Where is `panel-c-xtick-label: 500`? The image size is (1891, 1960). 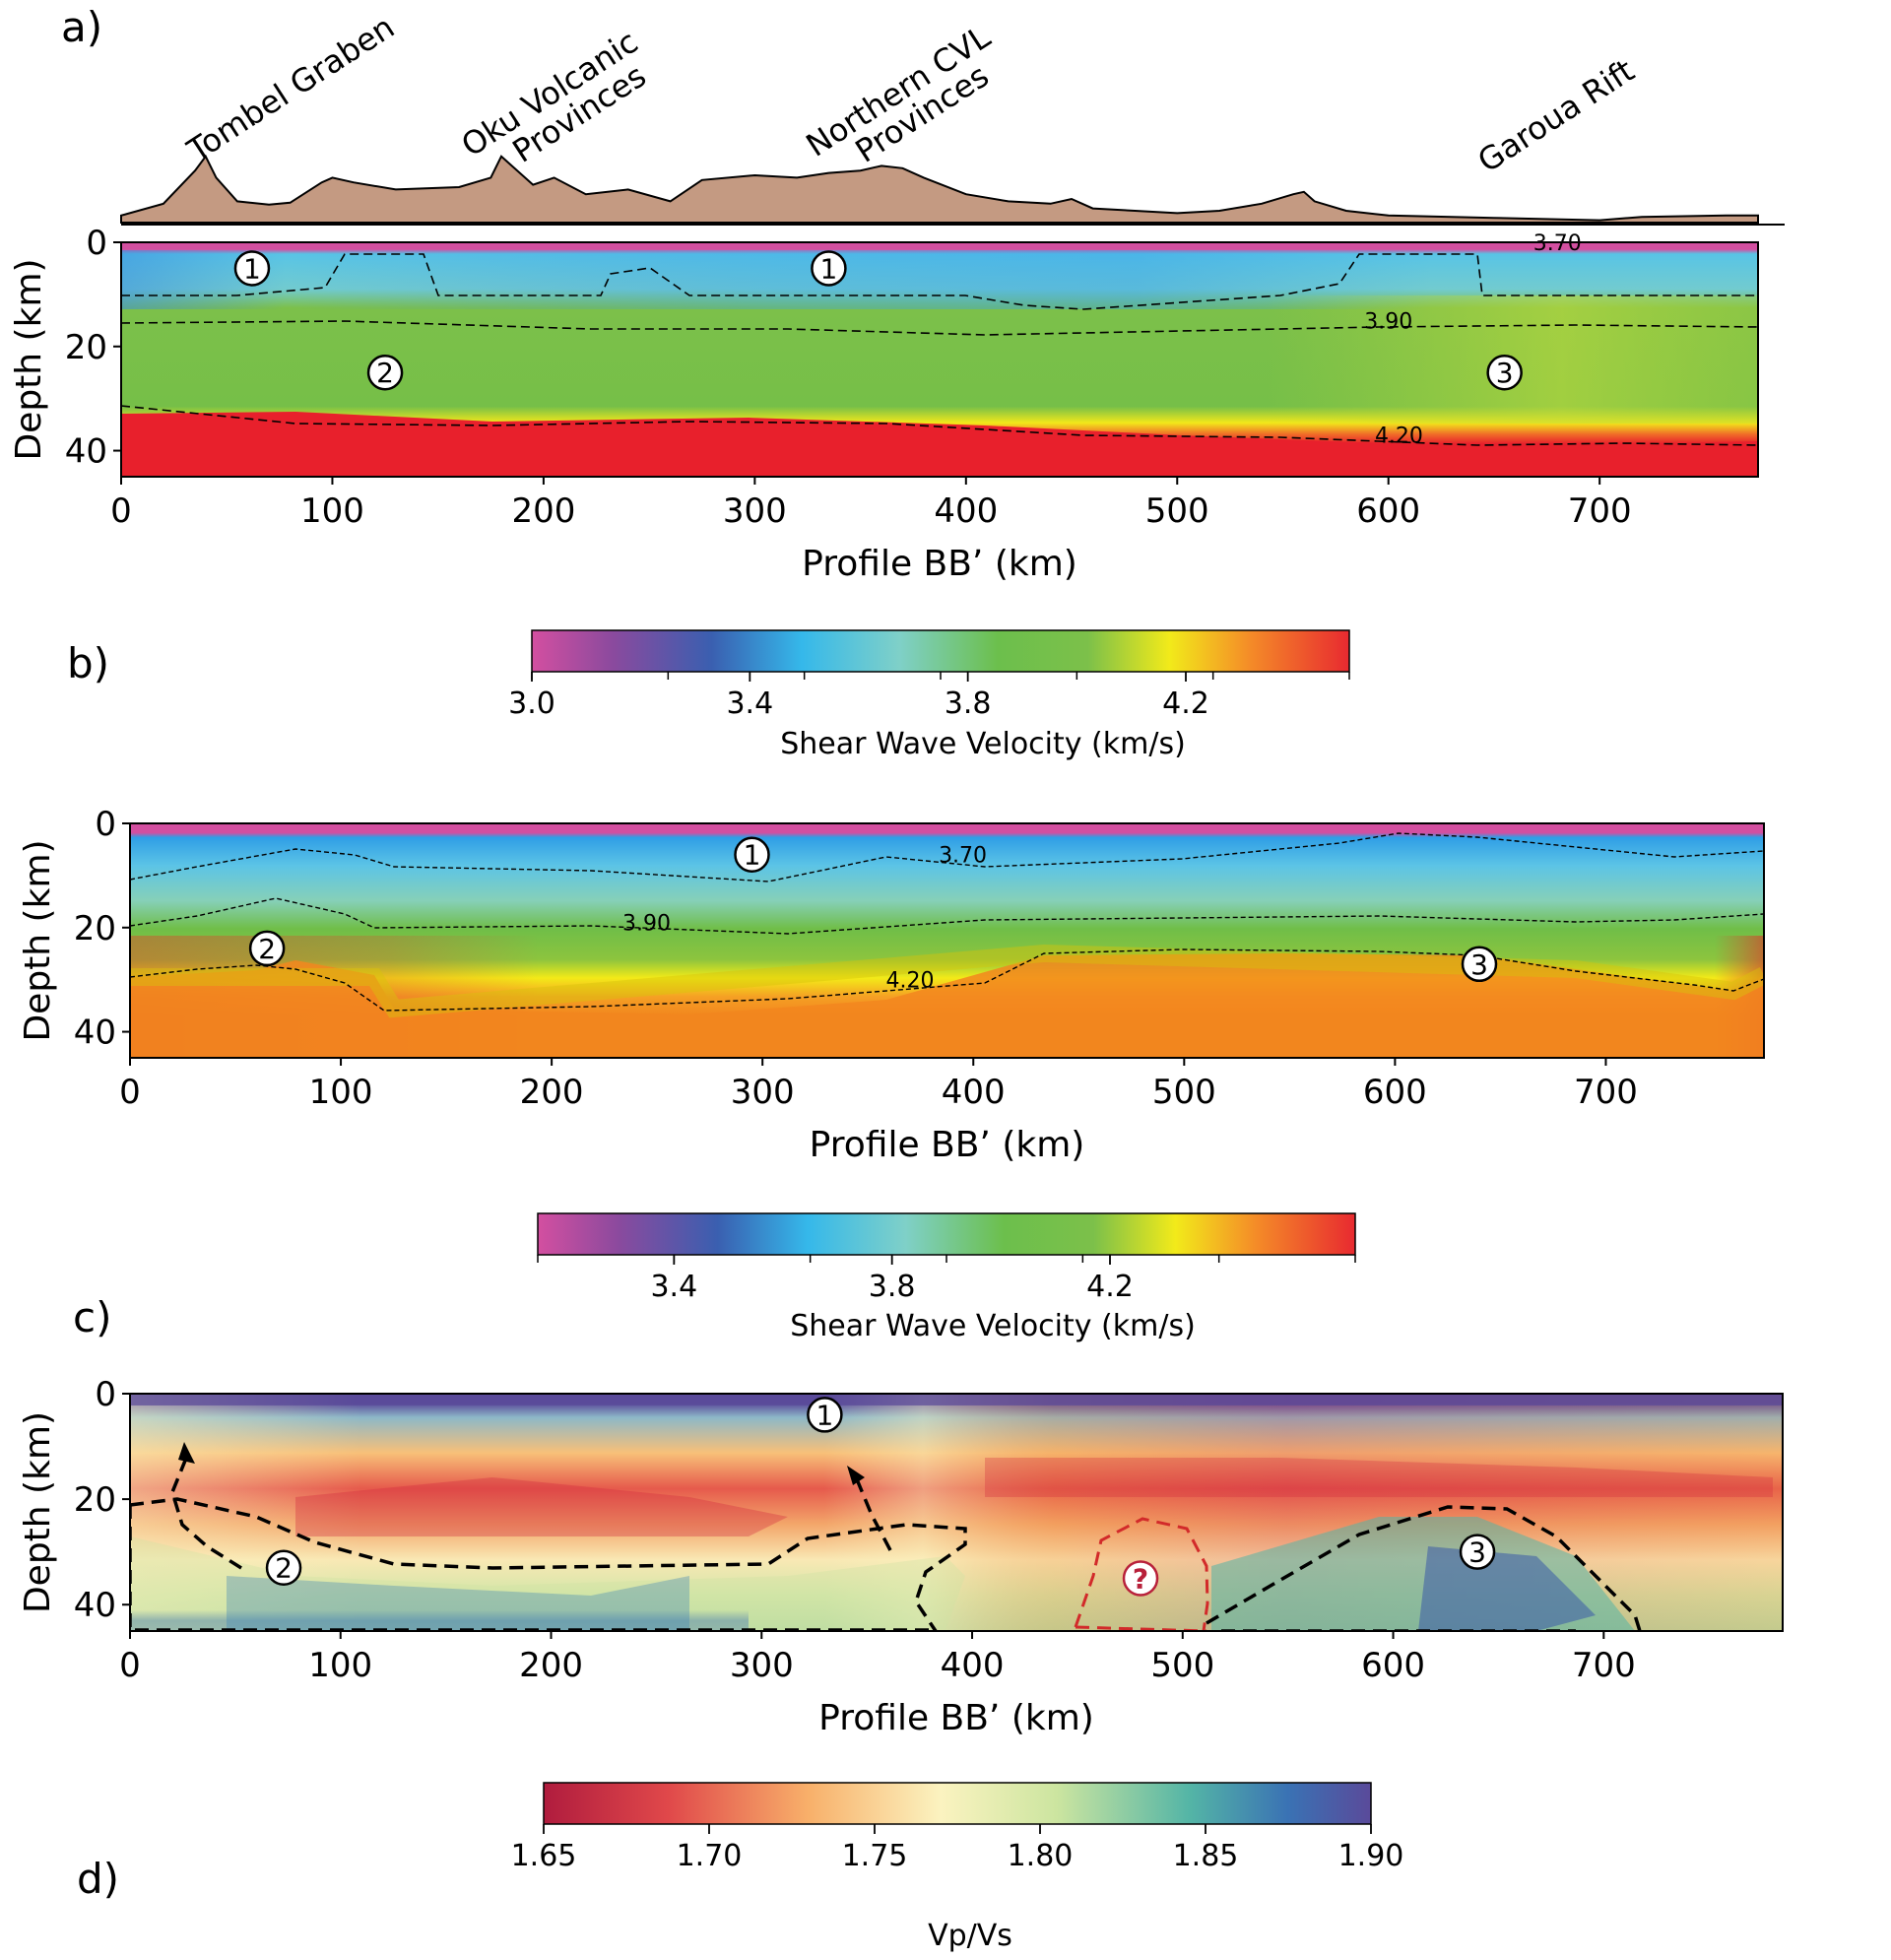
panel-c-xtick-label: 500 is located at coordinates (1182, 1666).